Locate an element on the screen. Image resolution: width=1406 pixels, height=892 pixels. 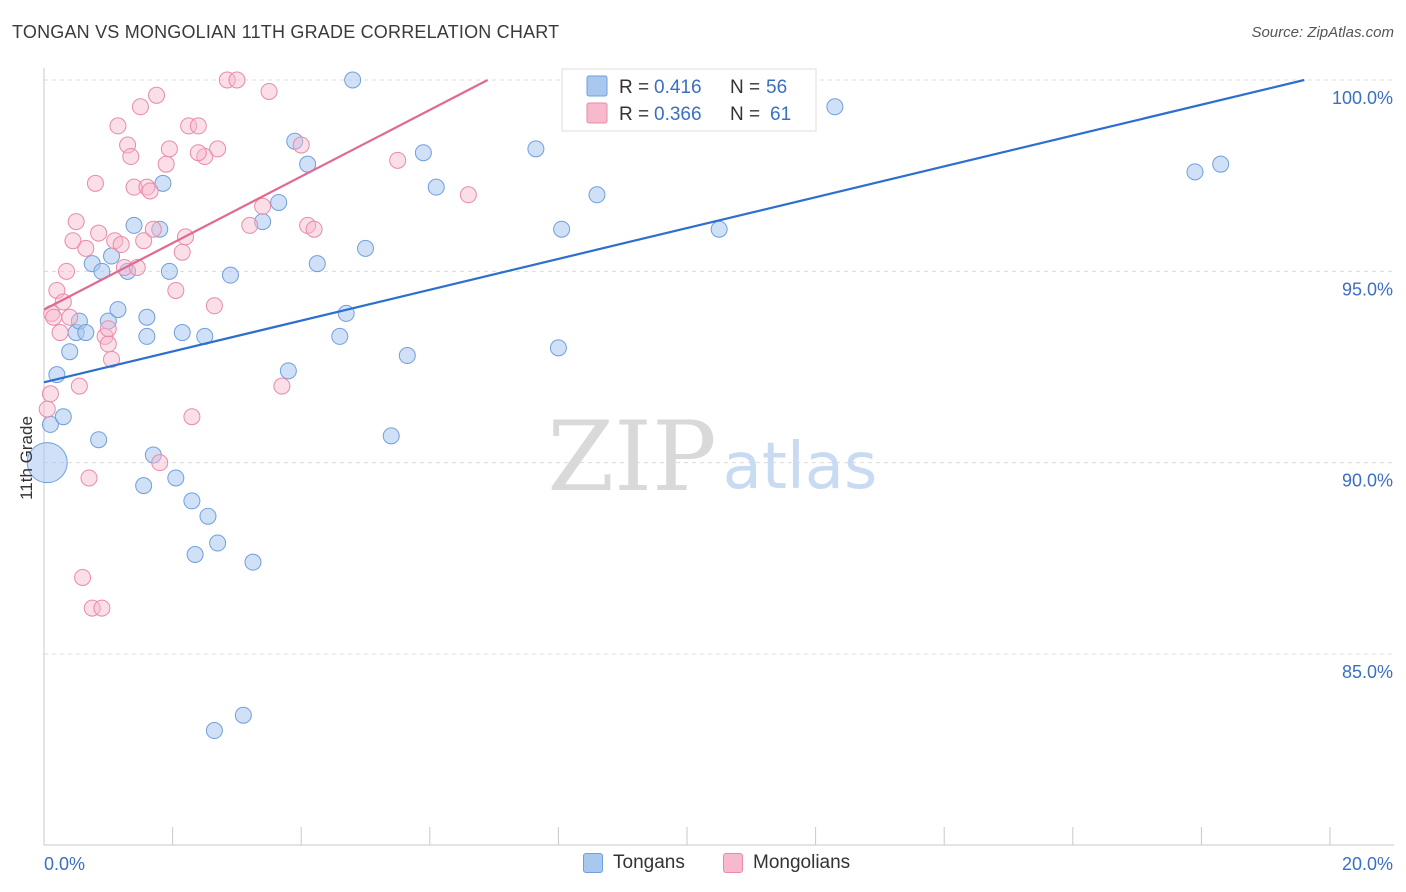
legend-r-label-tongans: R = is located at coordinates (634, 87).